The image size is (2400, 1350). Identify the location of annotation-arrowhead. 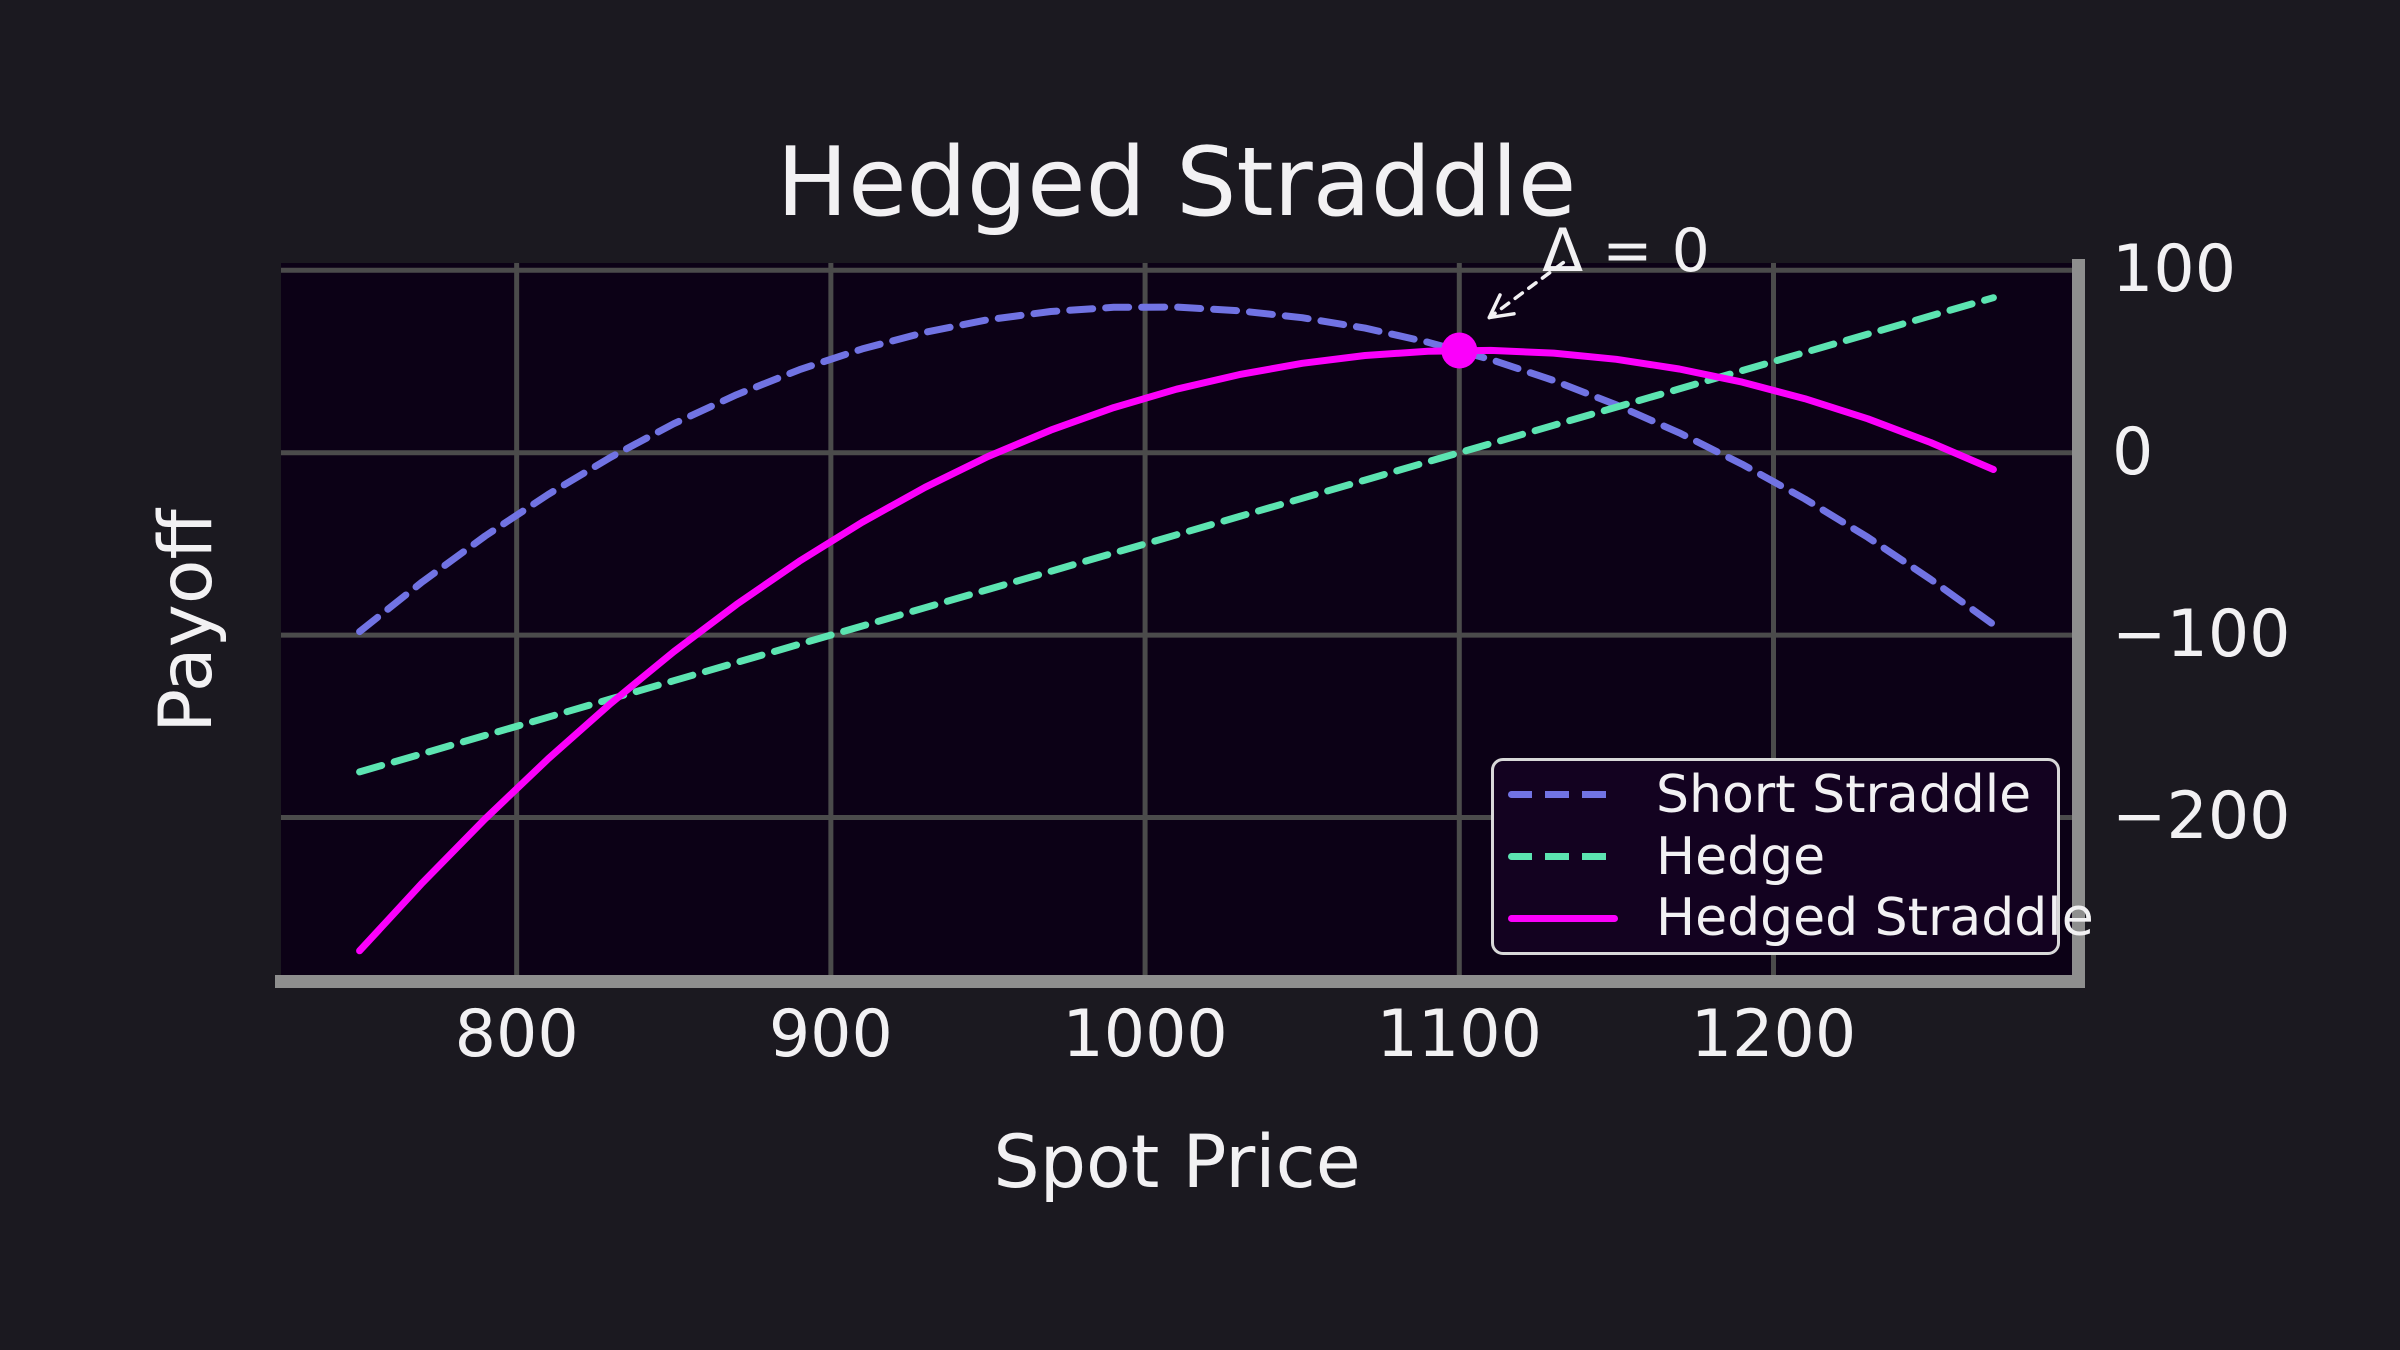
(1501, 306).